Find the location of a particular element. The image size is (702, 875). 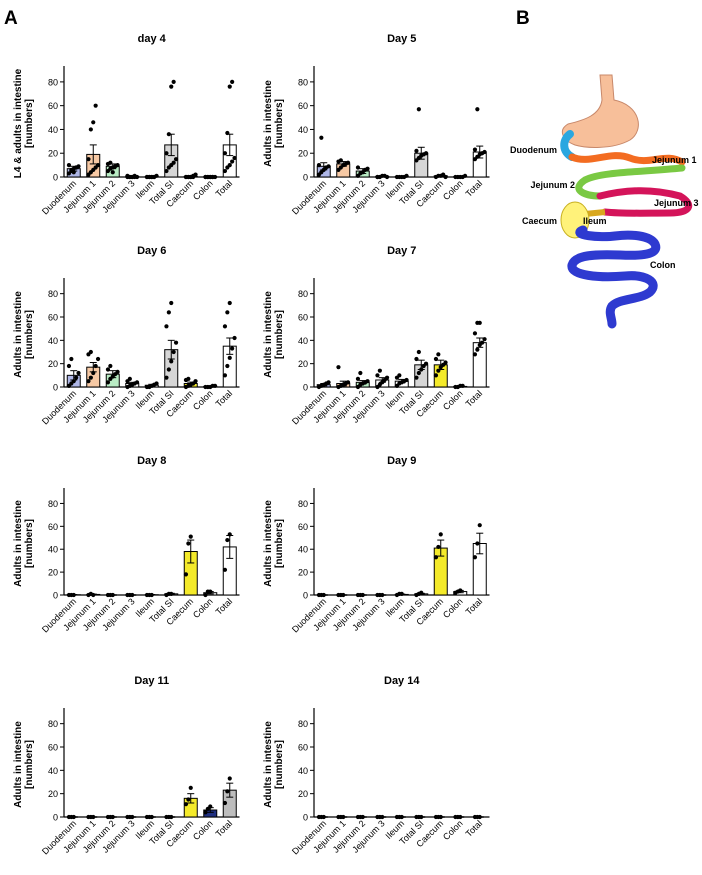

jejunum2-segment is located at coordinates (630, 182).